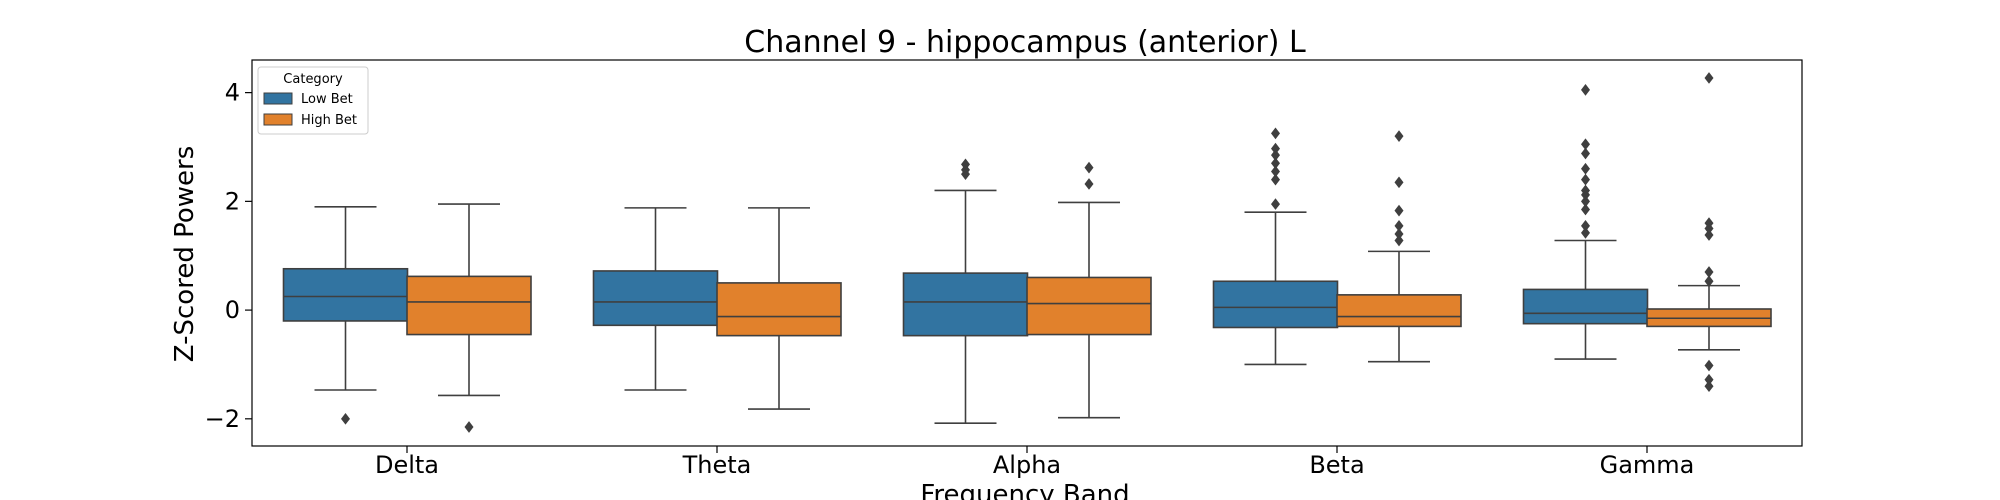 The height and width of the screenshot is (500, 2000). Describe the element at coordinates (278, 119) in the screenshot. I see `legend-swatch-high-bet` at that location.